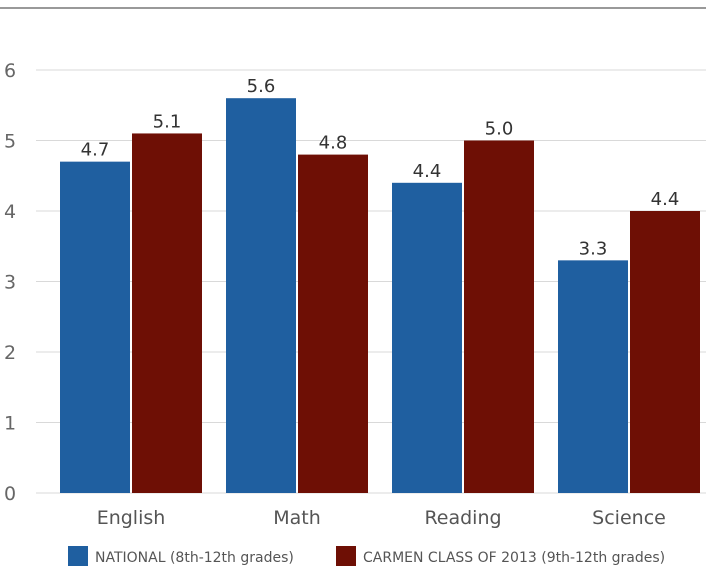  I want to click on bar-carmen-reading, so click(499, 316).